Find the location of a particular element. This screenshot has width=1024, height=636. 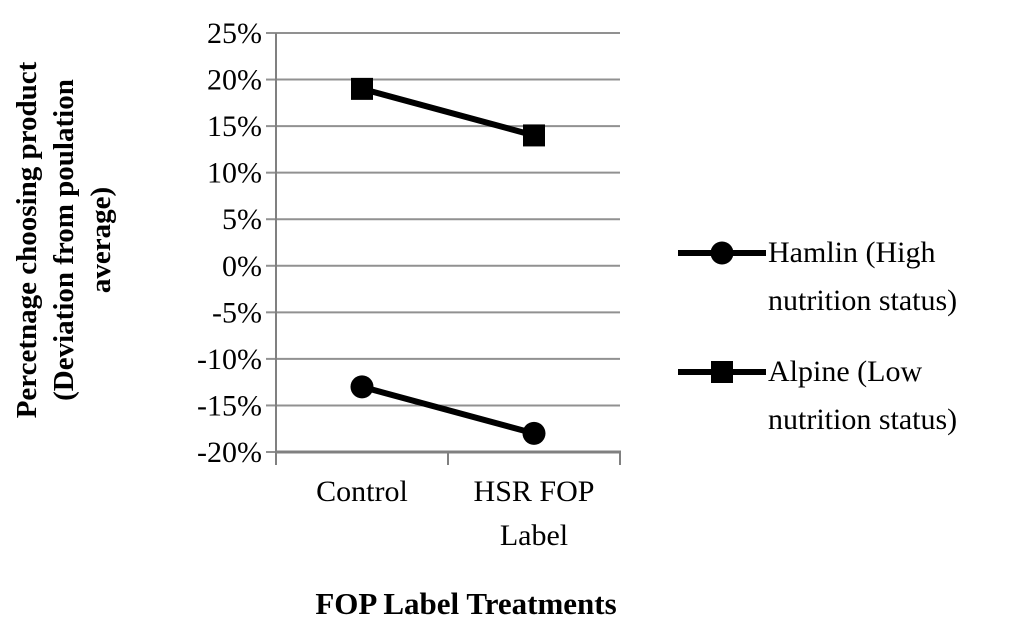

y-tick-label: 20% is located at coordinates (234, 80).